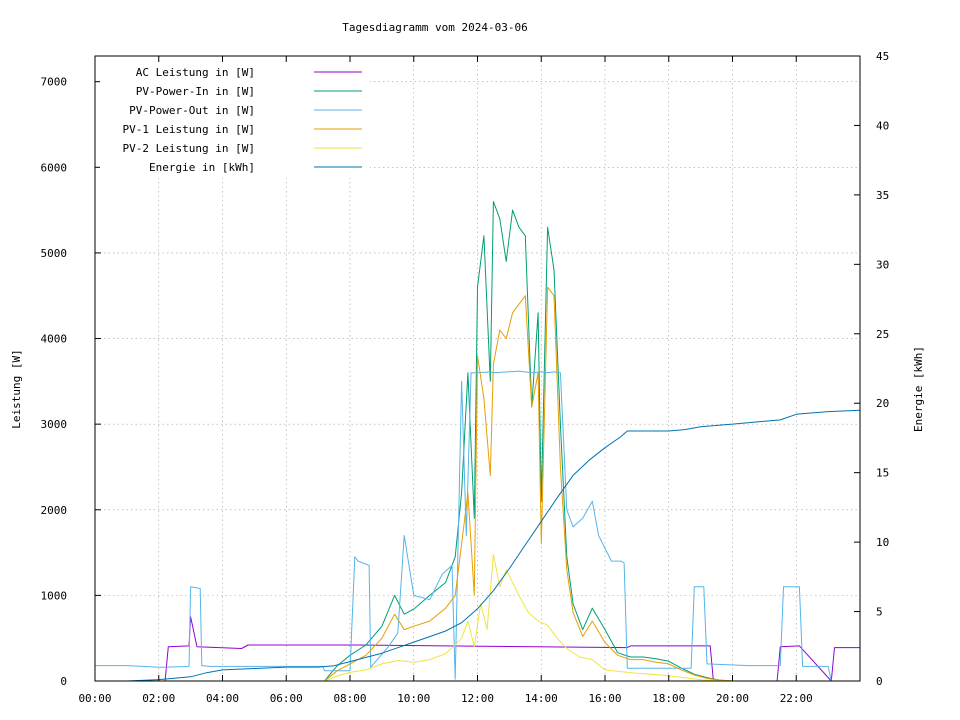 The image size is (960, 720). What do you see at coordinates (918, 389) in the screenshot?
I see `y2-axis-label: Energie [kWh]` at bounding box center [918, 389].